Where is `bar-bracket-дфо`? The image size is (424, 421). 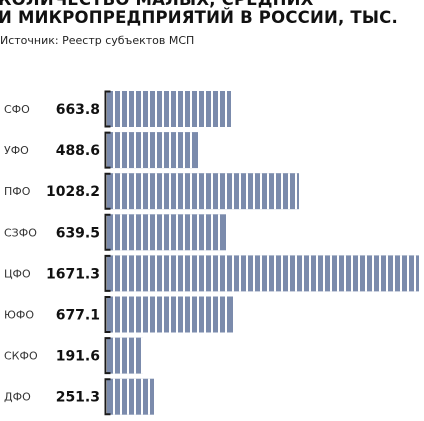 bar-bracket-дфо is located at coordinates (107, 397).